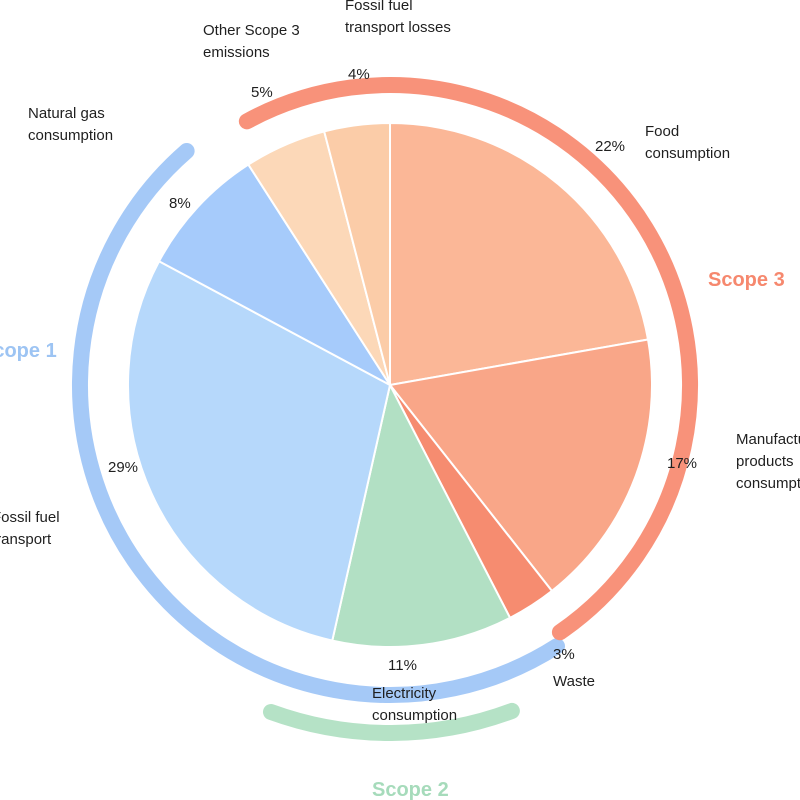  What do you see at coordinates (70, 124) in the screenshot?
I see `slice-label-natural-gas: Natural gas consumption` at bounding box center [70, 124].